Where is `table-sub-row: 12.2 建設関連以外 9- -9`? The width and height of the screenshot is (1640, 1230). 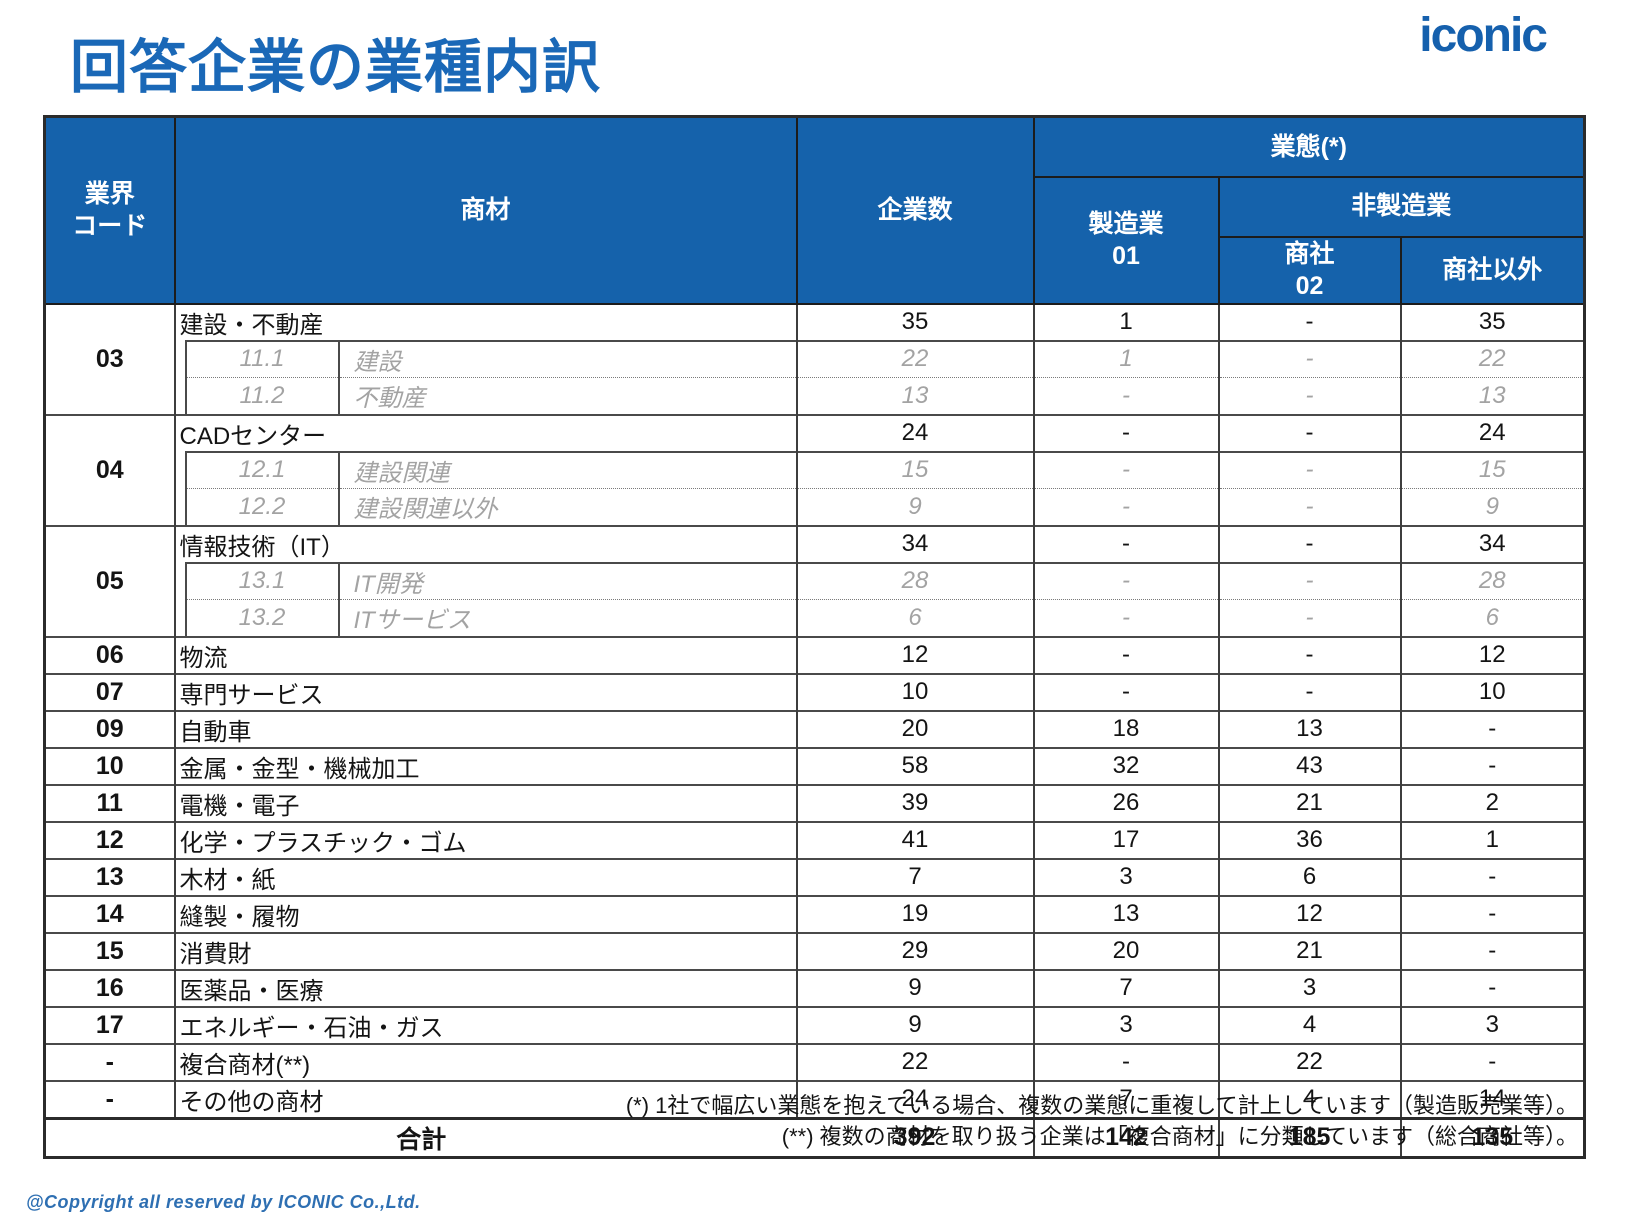 table-sub-row: 12.2 建設関連以外 9- -9 is located at coordinates (815, 507).